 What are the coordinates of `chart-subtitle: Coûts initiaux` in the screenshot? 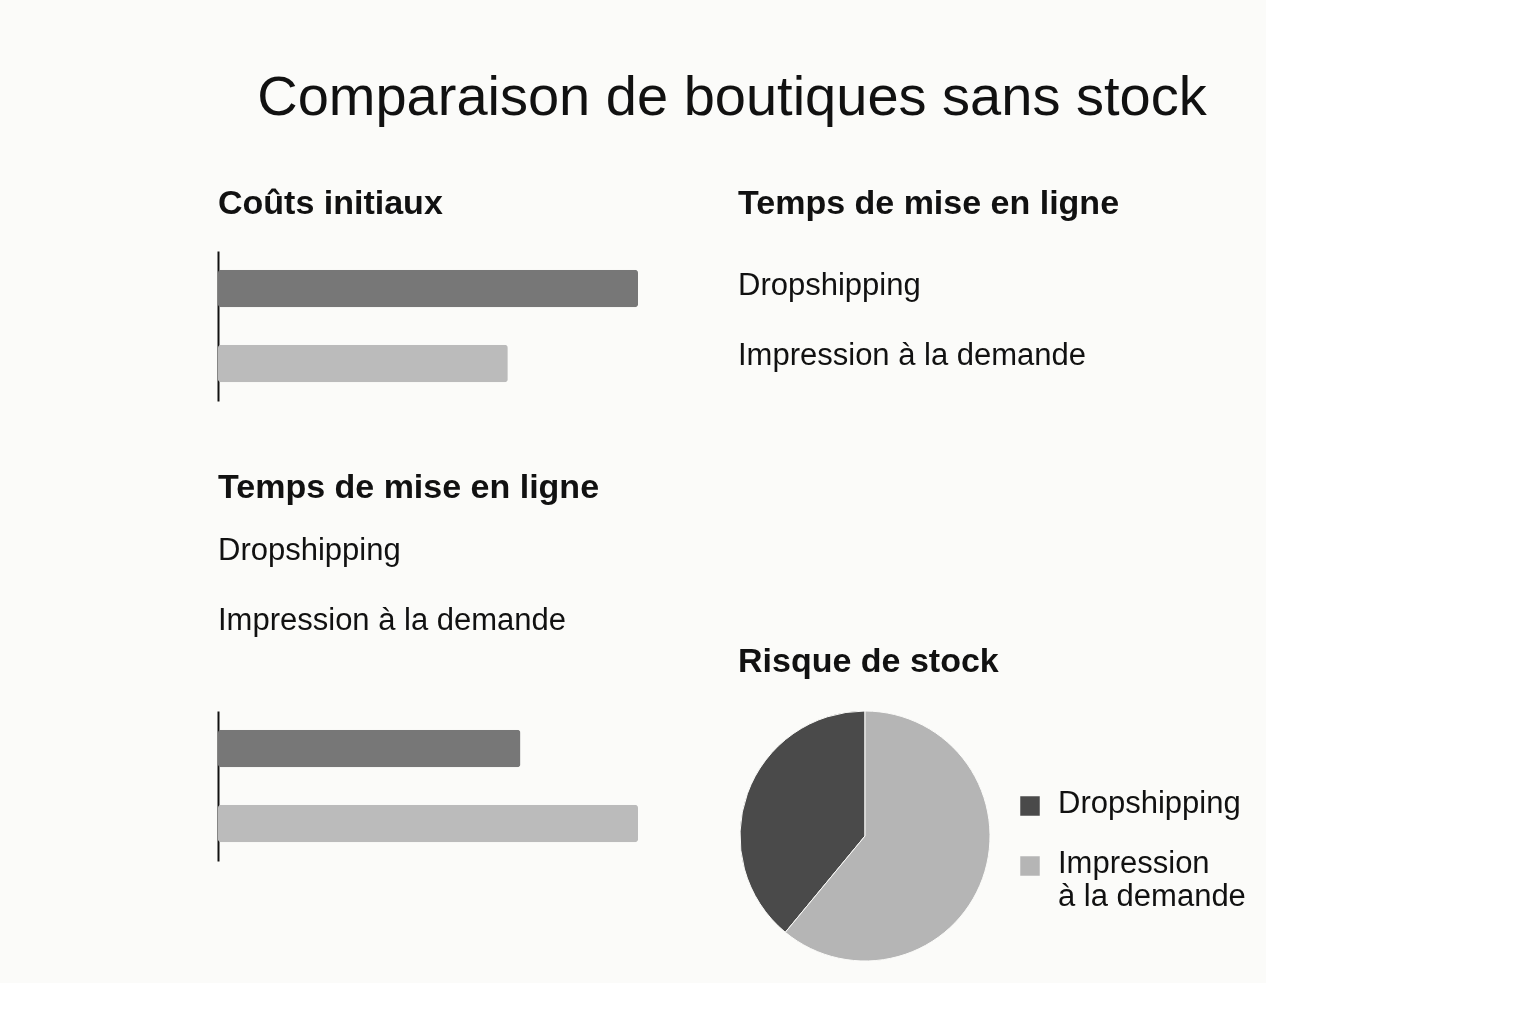 It's located at (330, 202).